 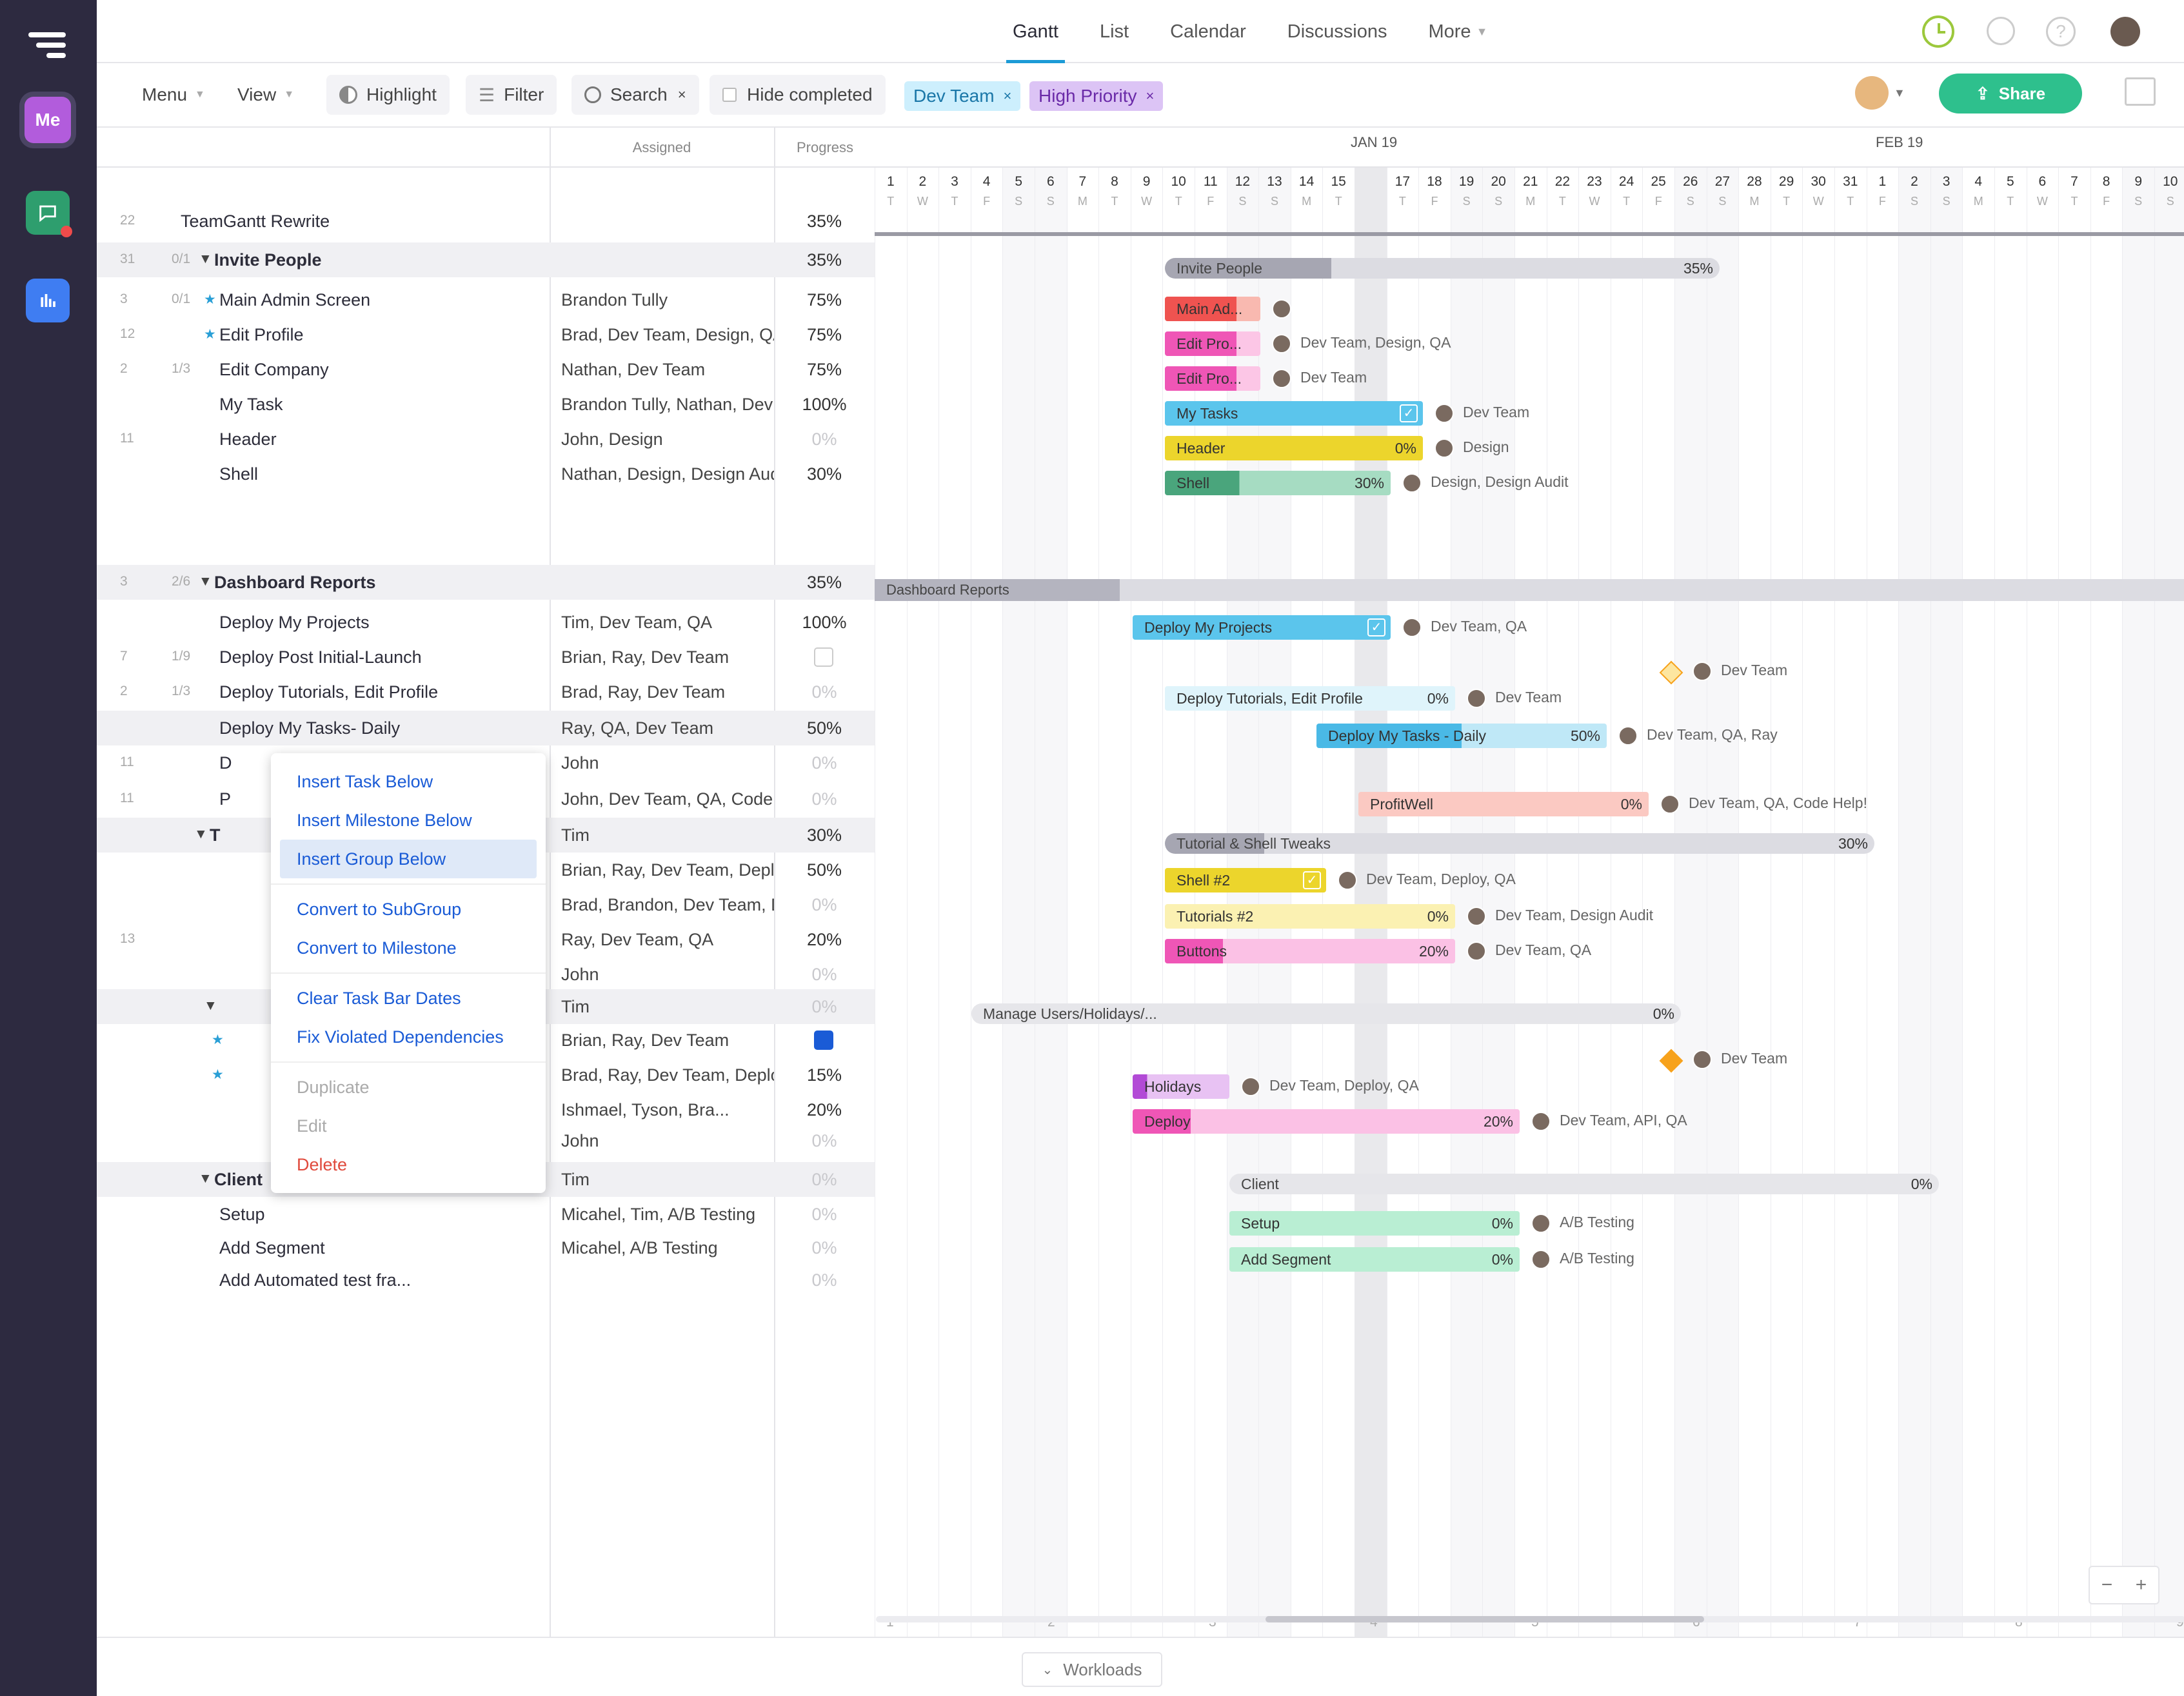 I want to click on clock-icon, so click(x=1938, y=31).